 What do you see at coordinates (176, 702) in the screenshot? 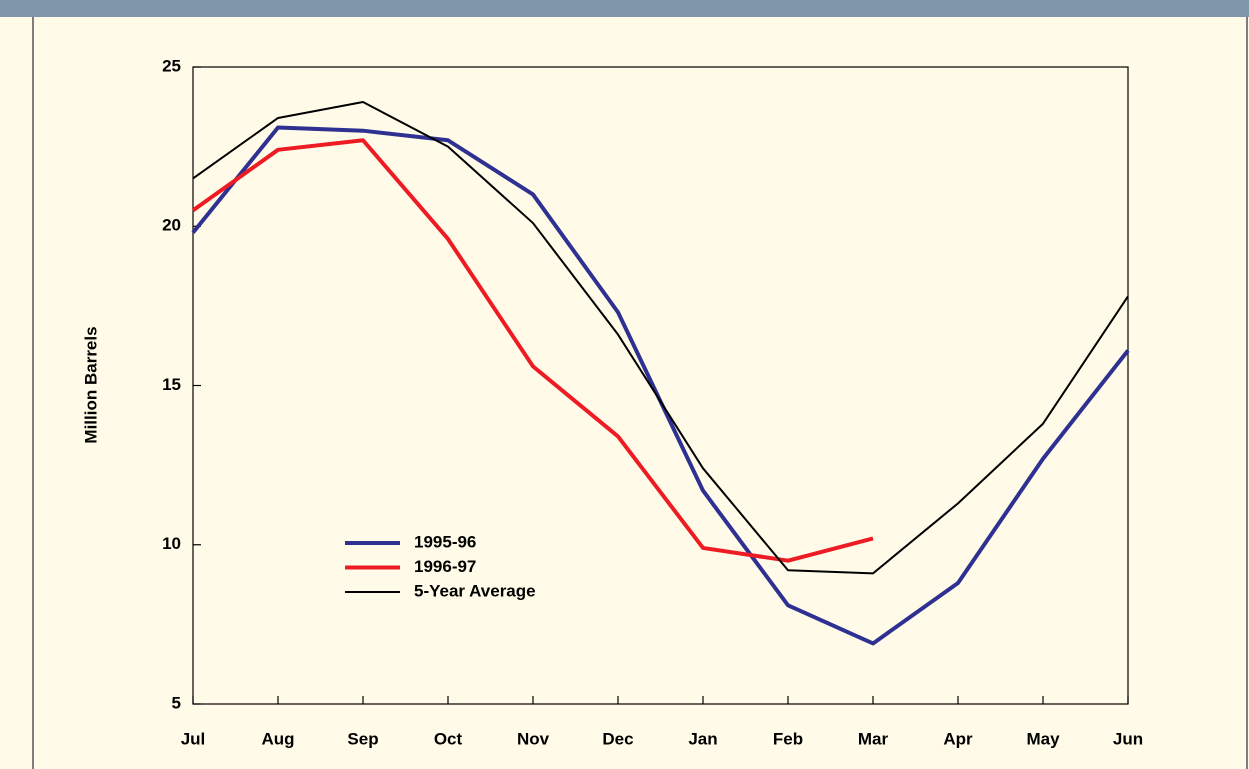
I see `y-tick-label: 5` at bounding box center [176, 702].